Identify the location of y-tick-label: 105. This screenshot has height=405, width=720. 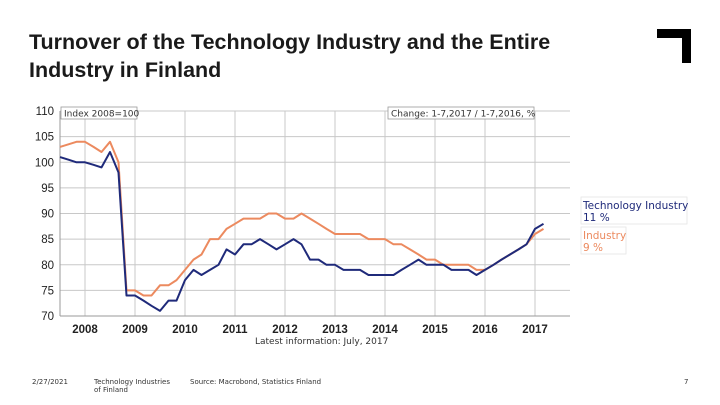
(44, 138).